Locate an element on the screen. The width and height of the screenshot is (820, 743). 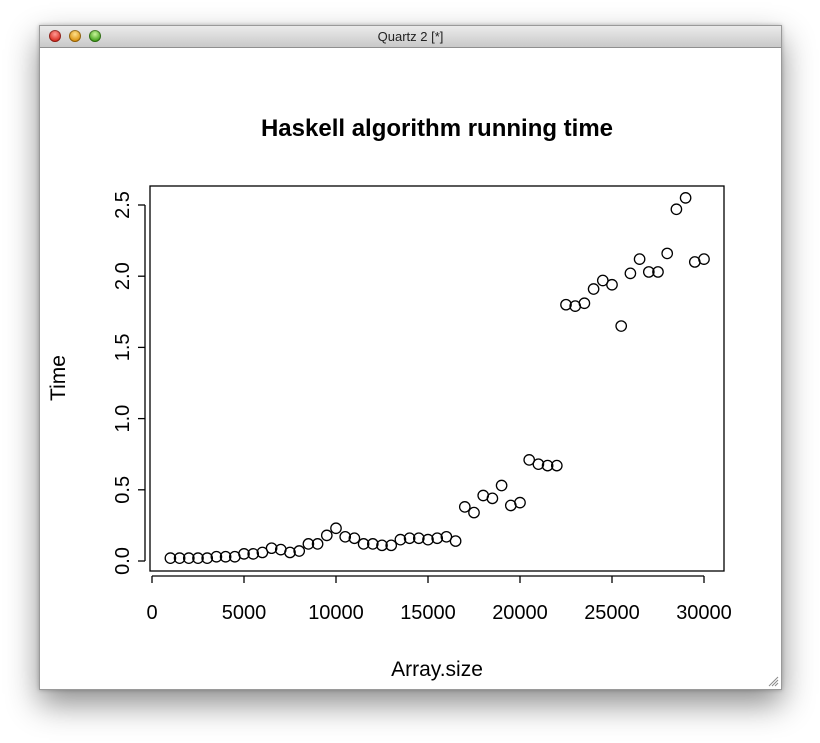
y-tick-label: 1.0 is located at coordinates (123, 419).